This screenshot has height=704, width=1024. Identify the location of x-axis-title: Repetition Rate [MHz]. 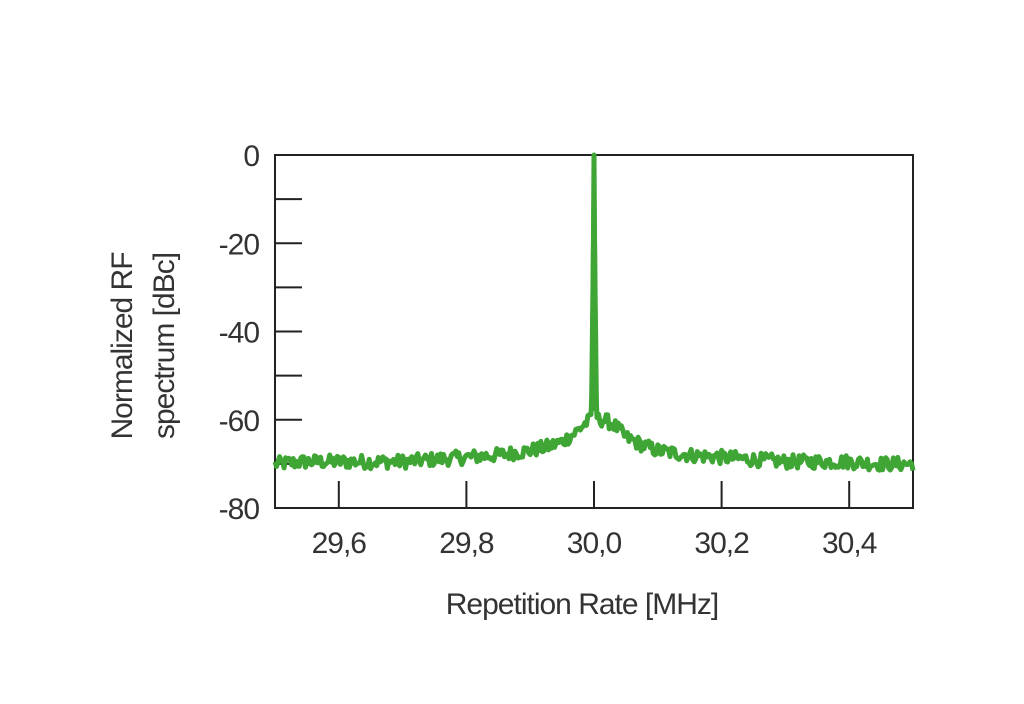
(582, 604).